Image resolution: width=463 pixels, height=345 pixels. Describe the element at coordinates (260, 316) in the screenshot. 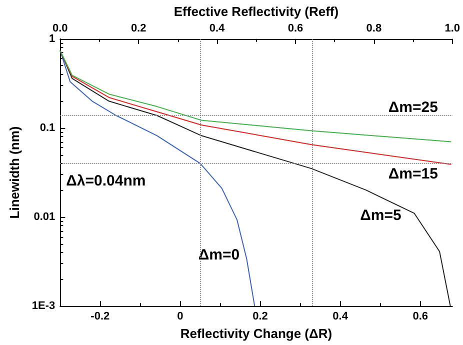

I see `x-tick-label: 0.2` at that location.